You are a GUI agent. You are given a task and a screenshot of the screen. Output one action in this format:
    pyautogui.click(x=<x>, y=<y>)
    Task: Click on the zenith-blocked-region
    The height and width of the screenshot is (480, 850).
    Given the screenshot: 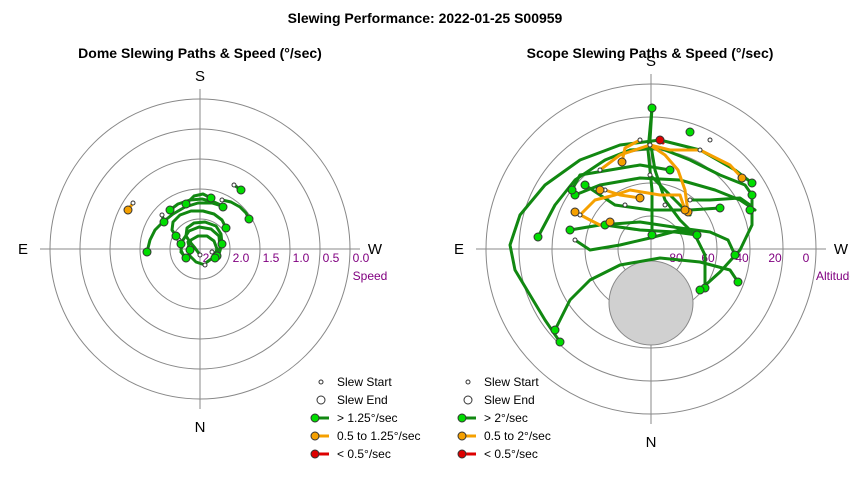 What is the action you would take?
    pyautogui.click(x=651, y=303)
    